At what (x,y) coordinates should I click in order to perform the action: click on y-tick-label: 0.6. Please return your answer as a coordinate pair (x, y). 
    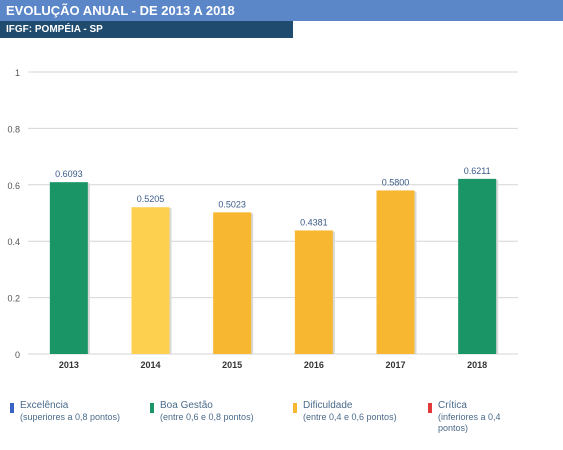
    Looking at the image, I should click on (13, 186).